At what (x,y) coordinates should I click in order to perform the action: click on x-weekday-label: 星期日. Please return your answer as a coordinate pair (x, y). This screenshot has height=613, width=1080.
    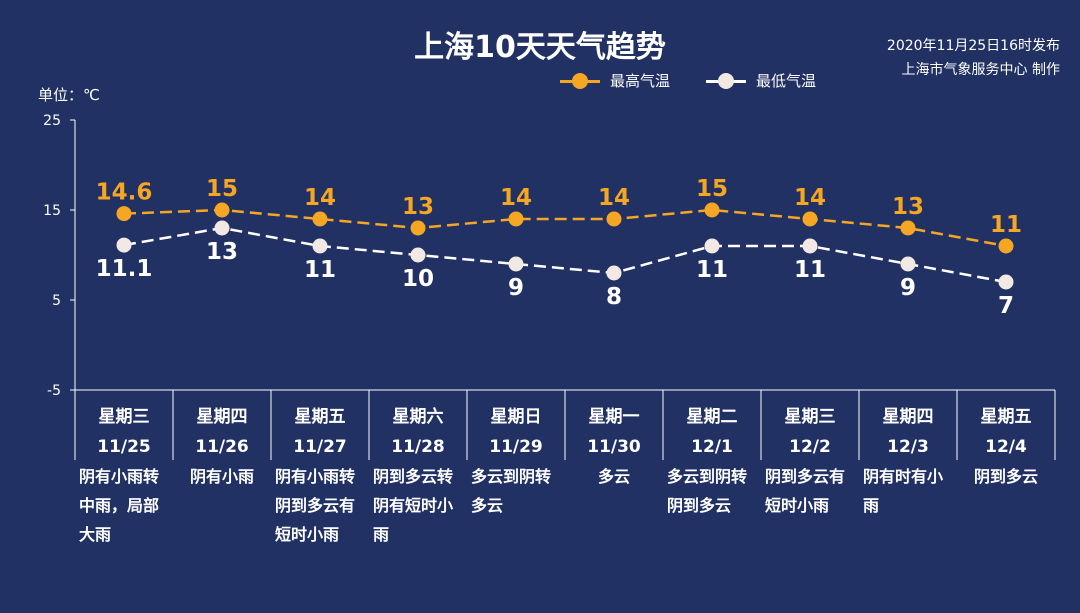
    Looking at the image, I should click on (516, 417).